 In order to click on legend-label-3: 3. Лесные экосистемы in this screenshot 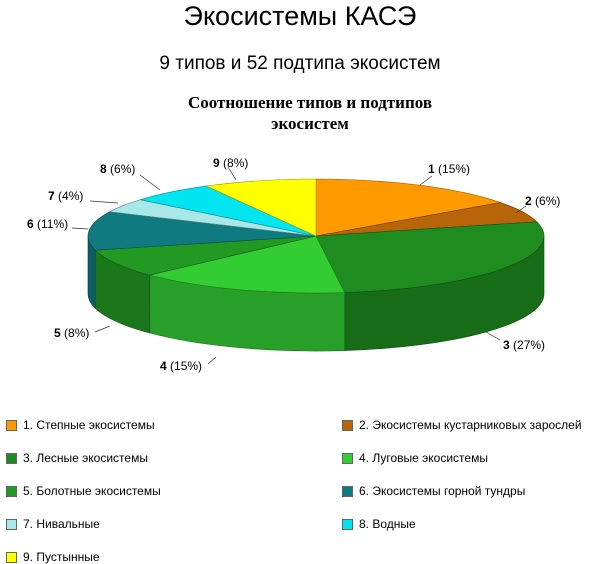, I will do `click(85, 458)`.